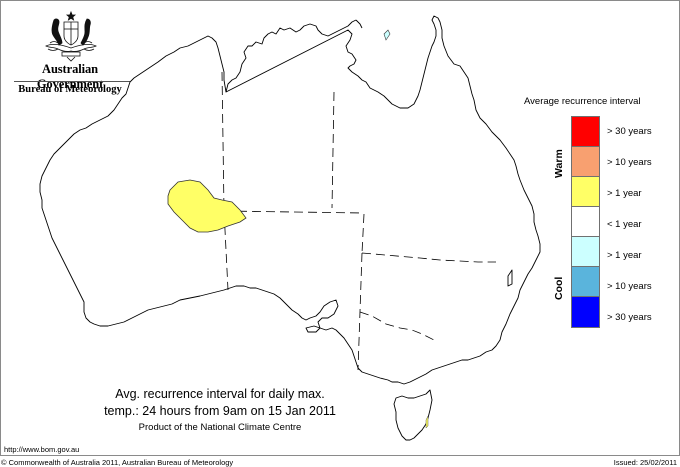 Image resolution: width=680 pixels, height=467 pixels. What do you see at coordinates (360, 311) in the screenshot?
I see `sa-nsw-vic-border` at bounding box center [360, 311].